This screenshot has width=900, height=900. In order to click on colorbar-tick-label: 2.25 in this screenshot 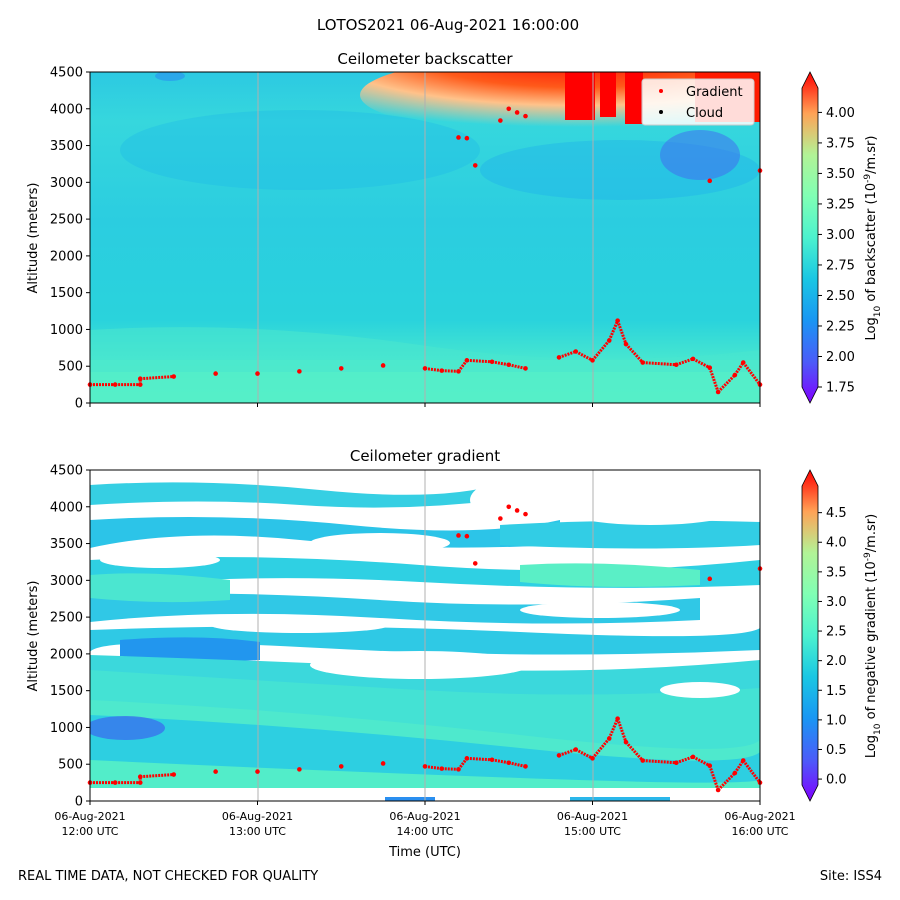, I will do `click(840, 326)`.